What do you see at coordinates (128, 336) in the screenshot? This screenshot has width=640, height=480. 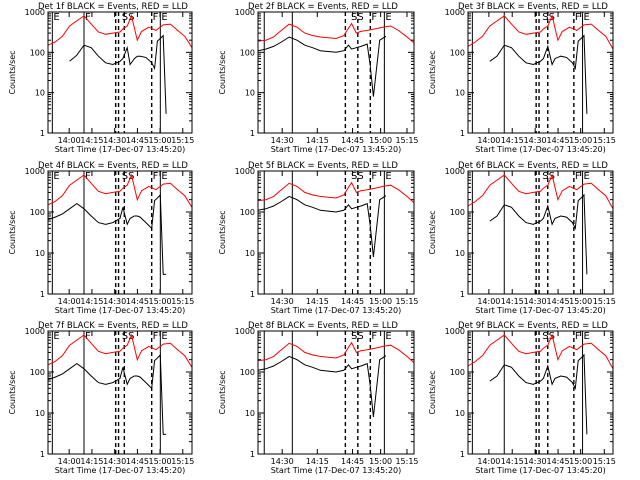 I see `flag-label: SS` at bounding box center [128, 336].